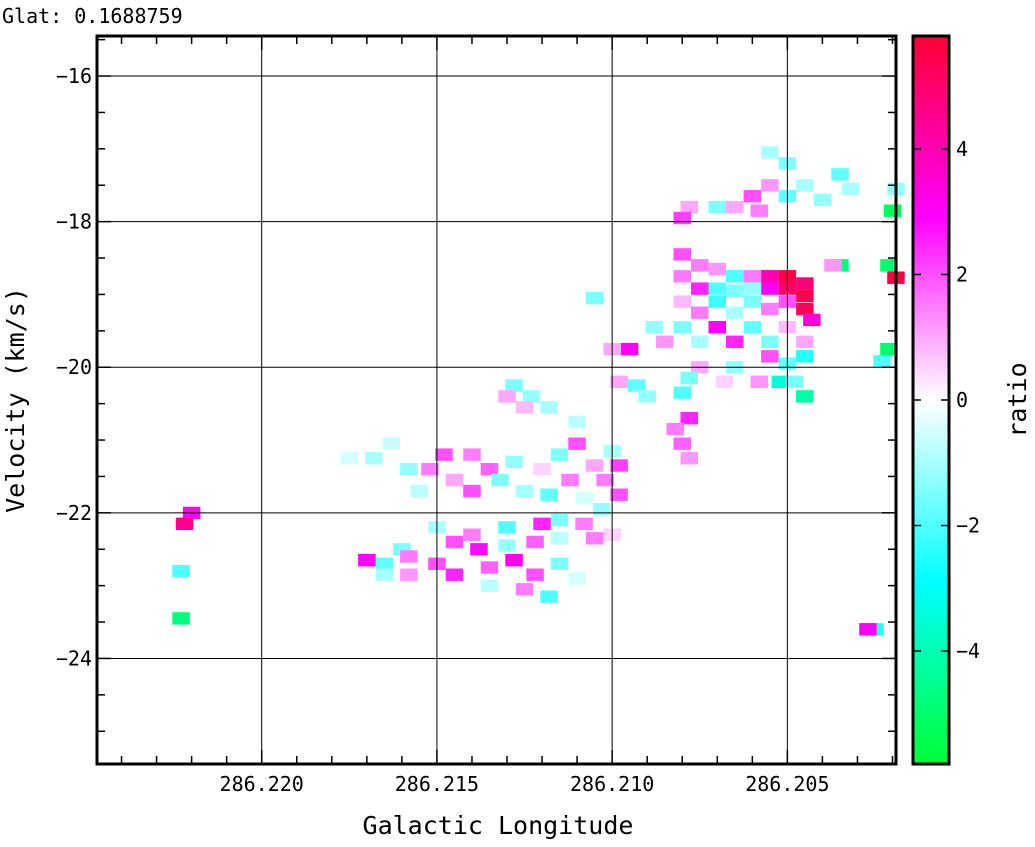 The height and width of the screenshot is (847, 1035). I want to click on colorbar-tick-label: −4, so click(968, 651).